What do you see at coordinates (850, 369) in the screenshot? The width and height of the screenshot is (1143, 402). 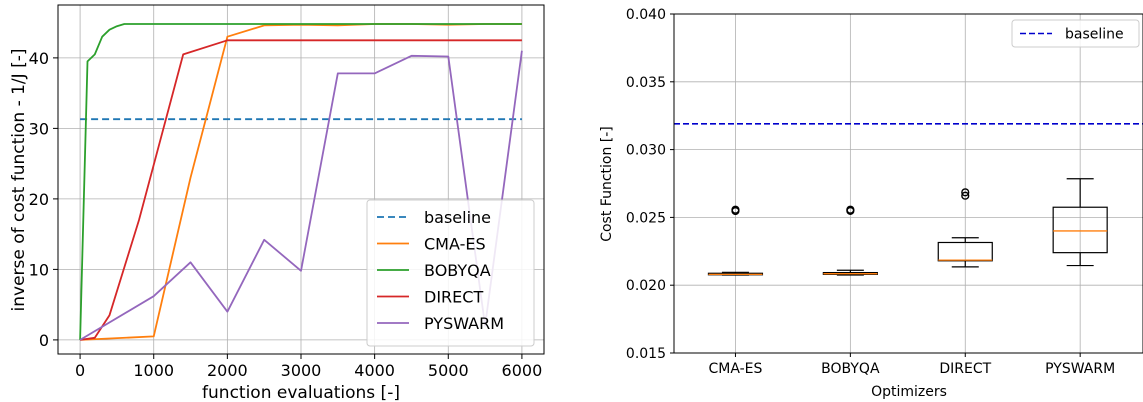 I see `right-x-tick-label: BOBYQA` at bounding box center [850, 369].